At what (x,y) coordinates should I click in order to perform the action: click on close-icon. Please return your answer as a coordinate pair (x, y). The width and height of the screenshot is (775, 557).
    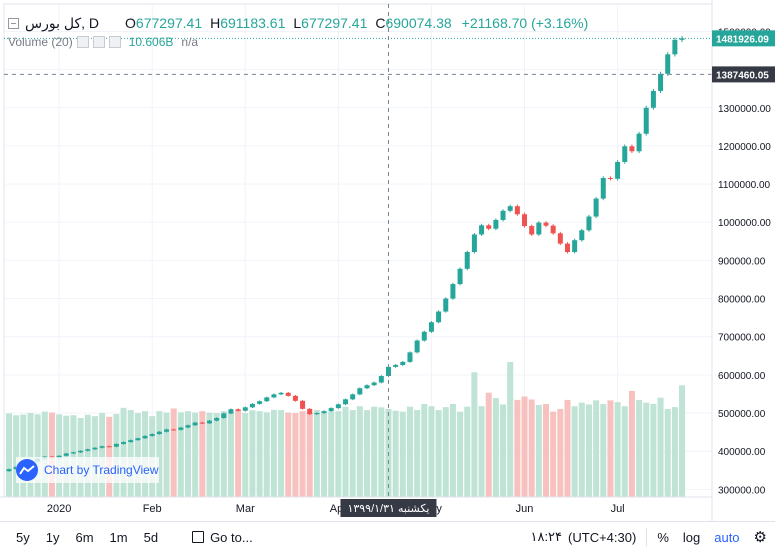
    Looking at the image, I should click on (114, 42).